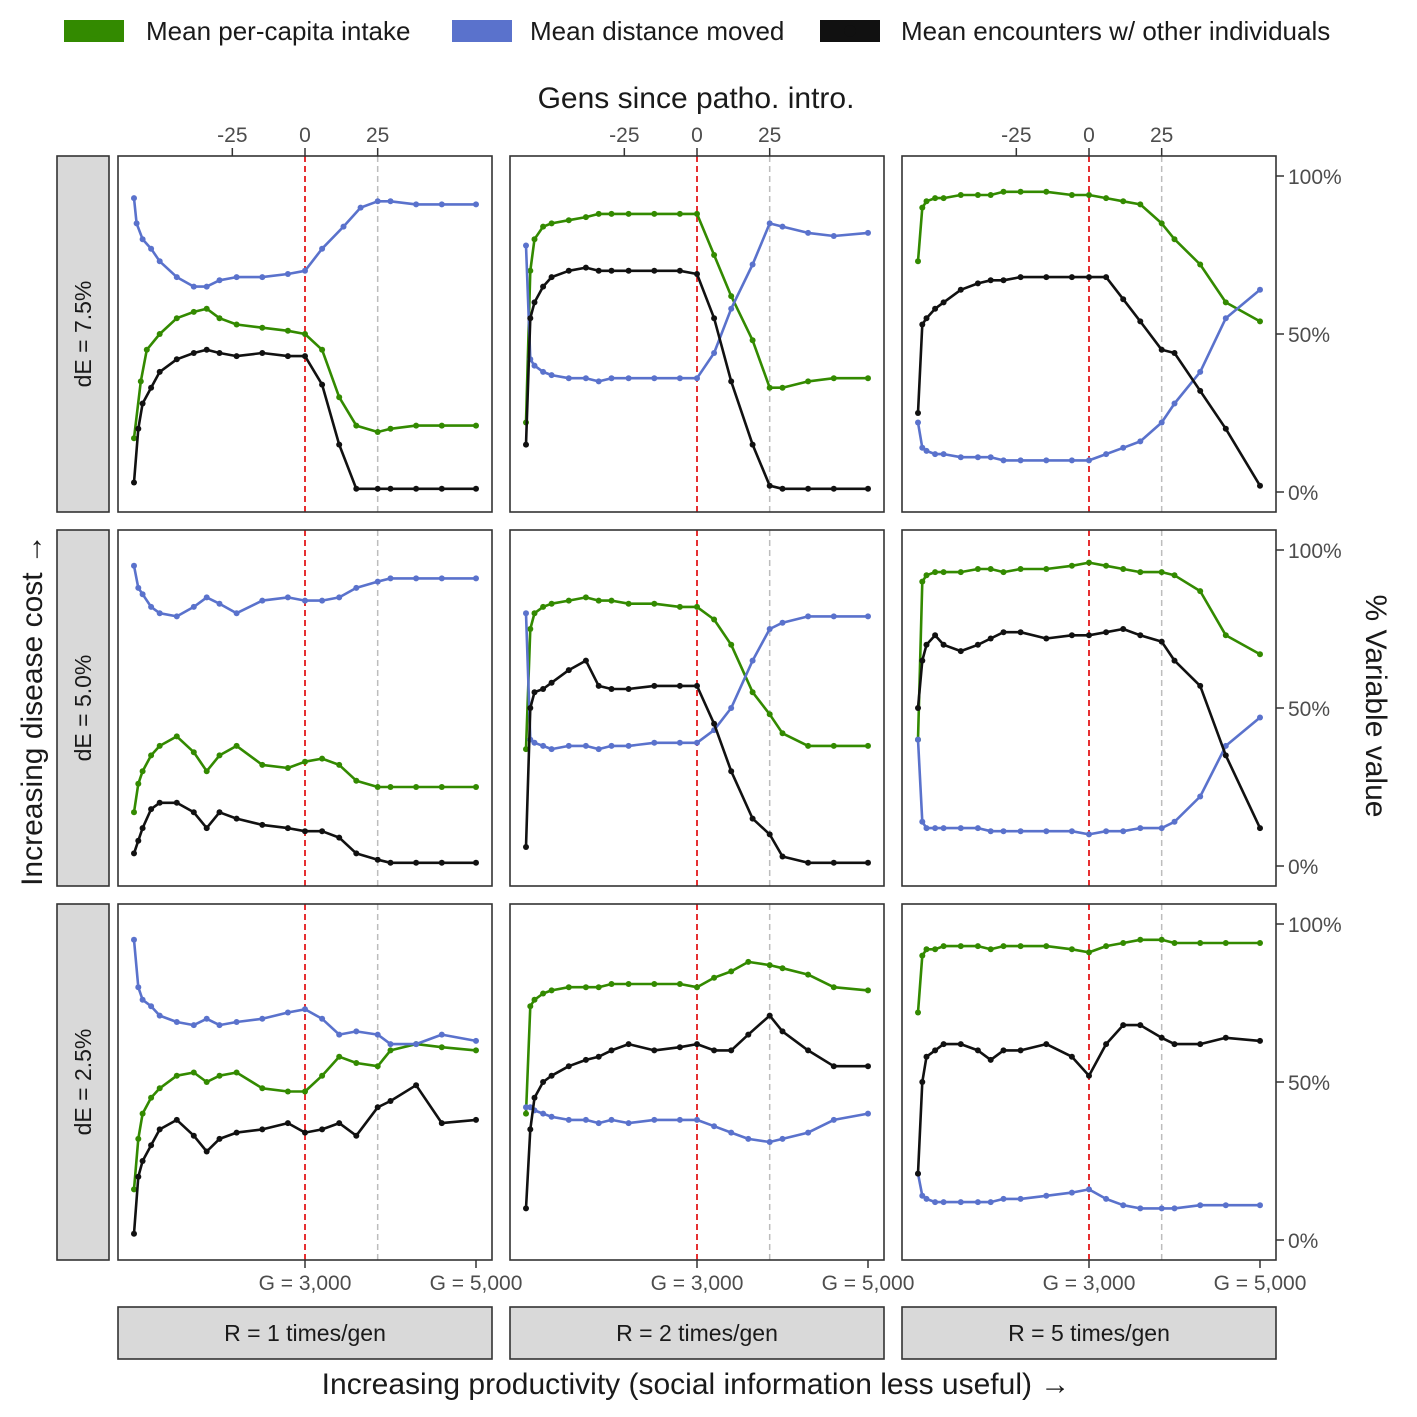  Describe the element at coordinates (696, 98) in the screenshot. I see `top-axis-title: Gens since patho. intro.` at that location.